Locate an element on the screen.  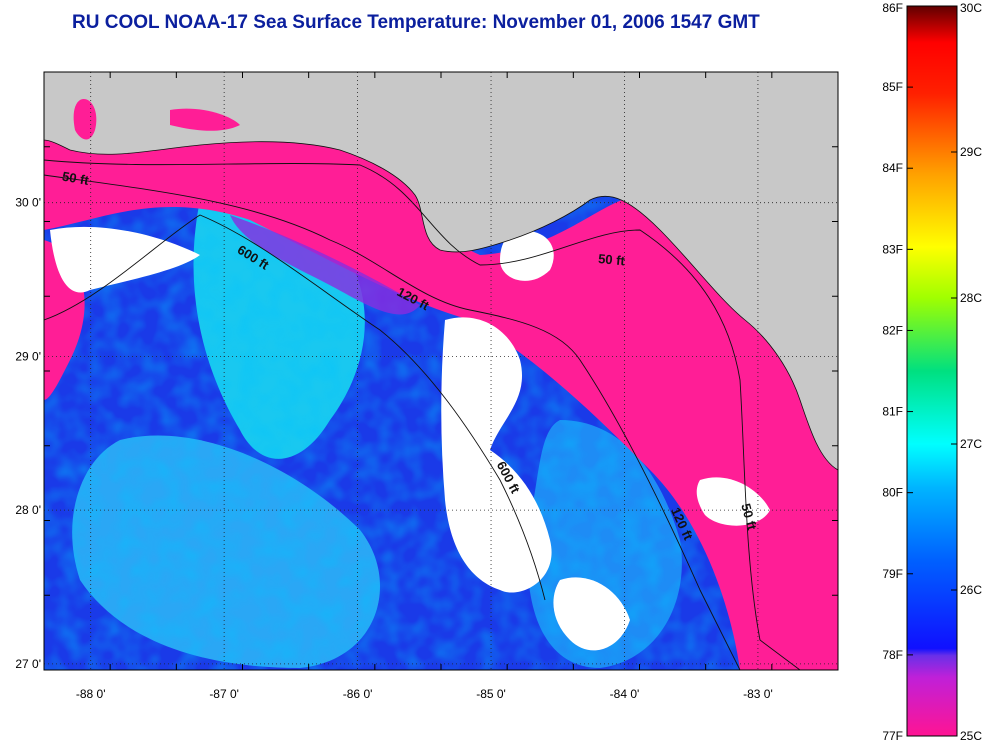
colorbar-c-label: 26C is located at coordinates (971, 590).